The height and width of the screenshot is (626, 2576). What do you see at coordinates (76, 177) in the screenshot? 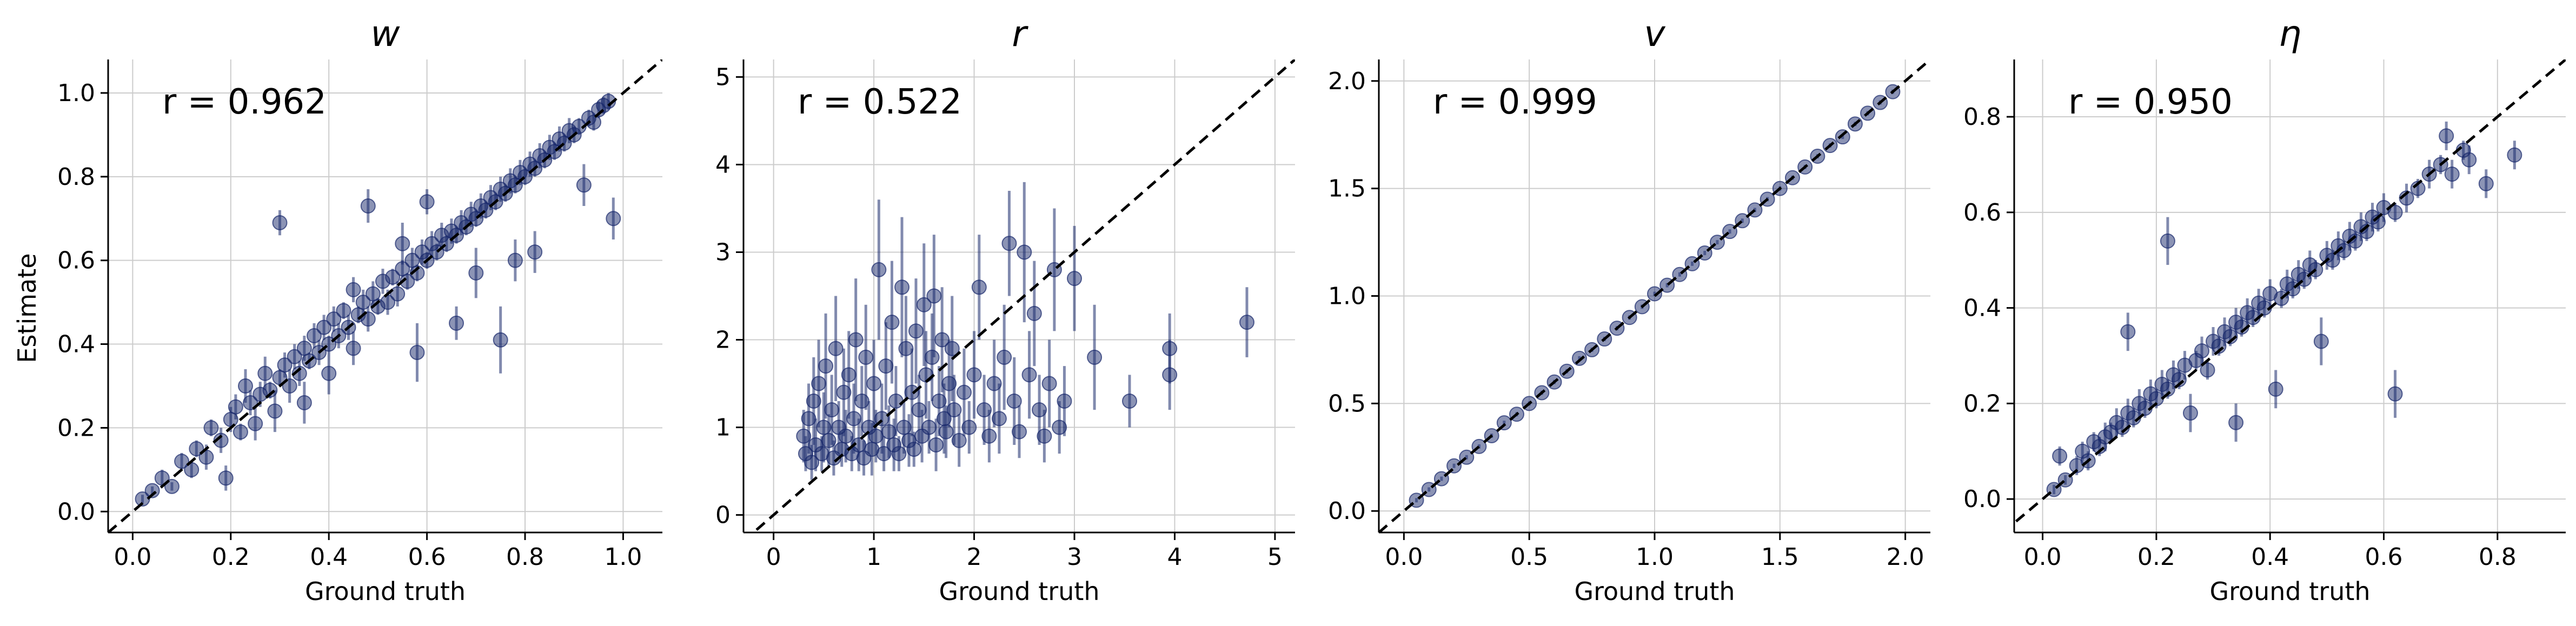
I see `y-tick-label: 0.8` at bounding box center [76, 177].